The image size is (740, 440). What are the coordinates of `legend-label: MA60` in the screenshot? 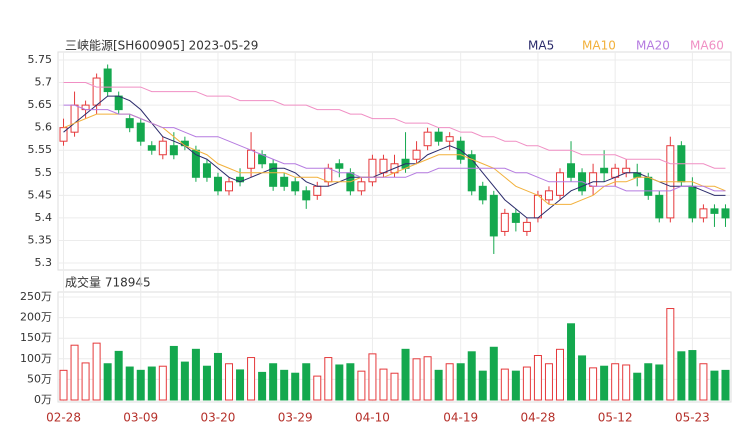 It's located at (707, 46).